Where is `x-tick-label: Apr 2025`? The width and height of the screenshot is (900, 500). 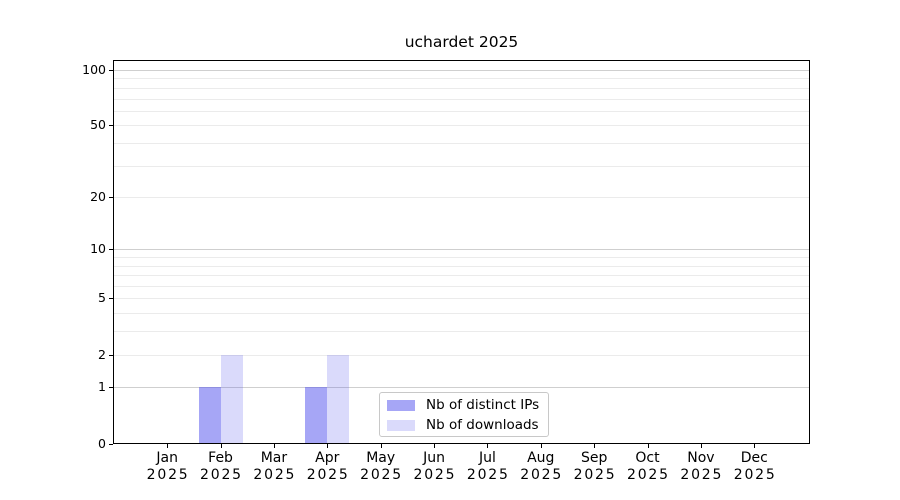 x-tick-label: Apr 2025 is located at coordinates (327, 466).